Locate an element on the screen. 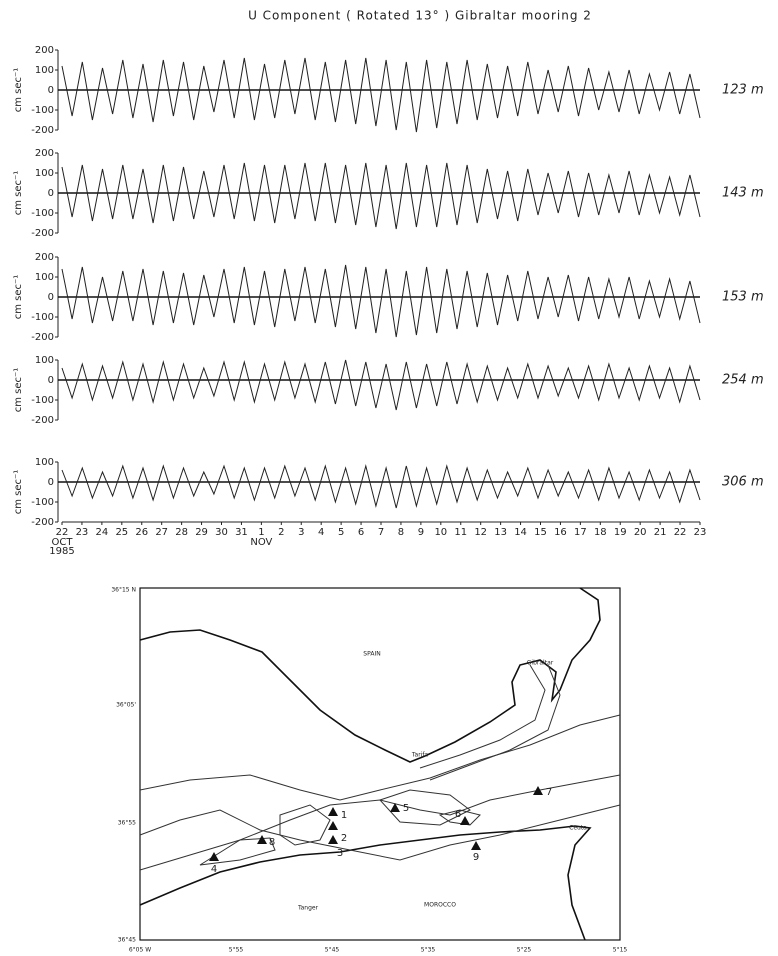 The width and height of the screenshot is (778, 956). x-tick-label: 1 is located at coordinates (261, 532).